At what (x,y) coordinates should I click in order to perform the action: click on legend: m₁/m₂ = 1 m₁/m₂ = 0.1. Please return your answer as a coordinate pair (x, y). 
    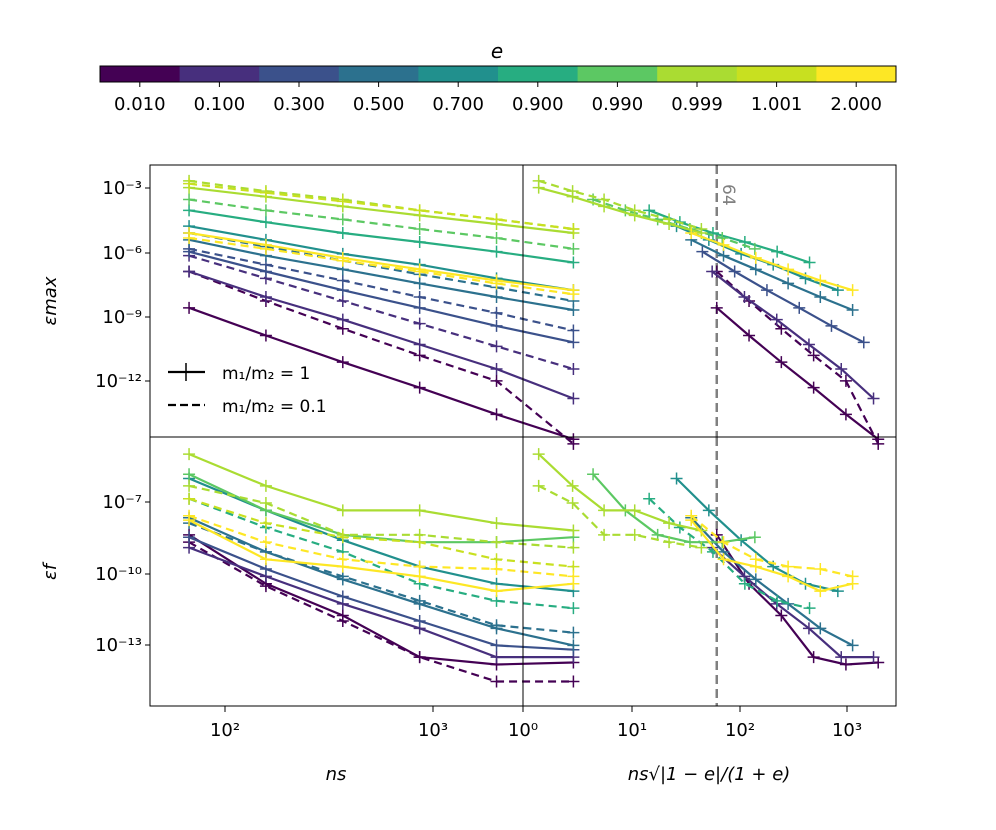
    Looking at the image, I should click on (247, 390).